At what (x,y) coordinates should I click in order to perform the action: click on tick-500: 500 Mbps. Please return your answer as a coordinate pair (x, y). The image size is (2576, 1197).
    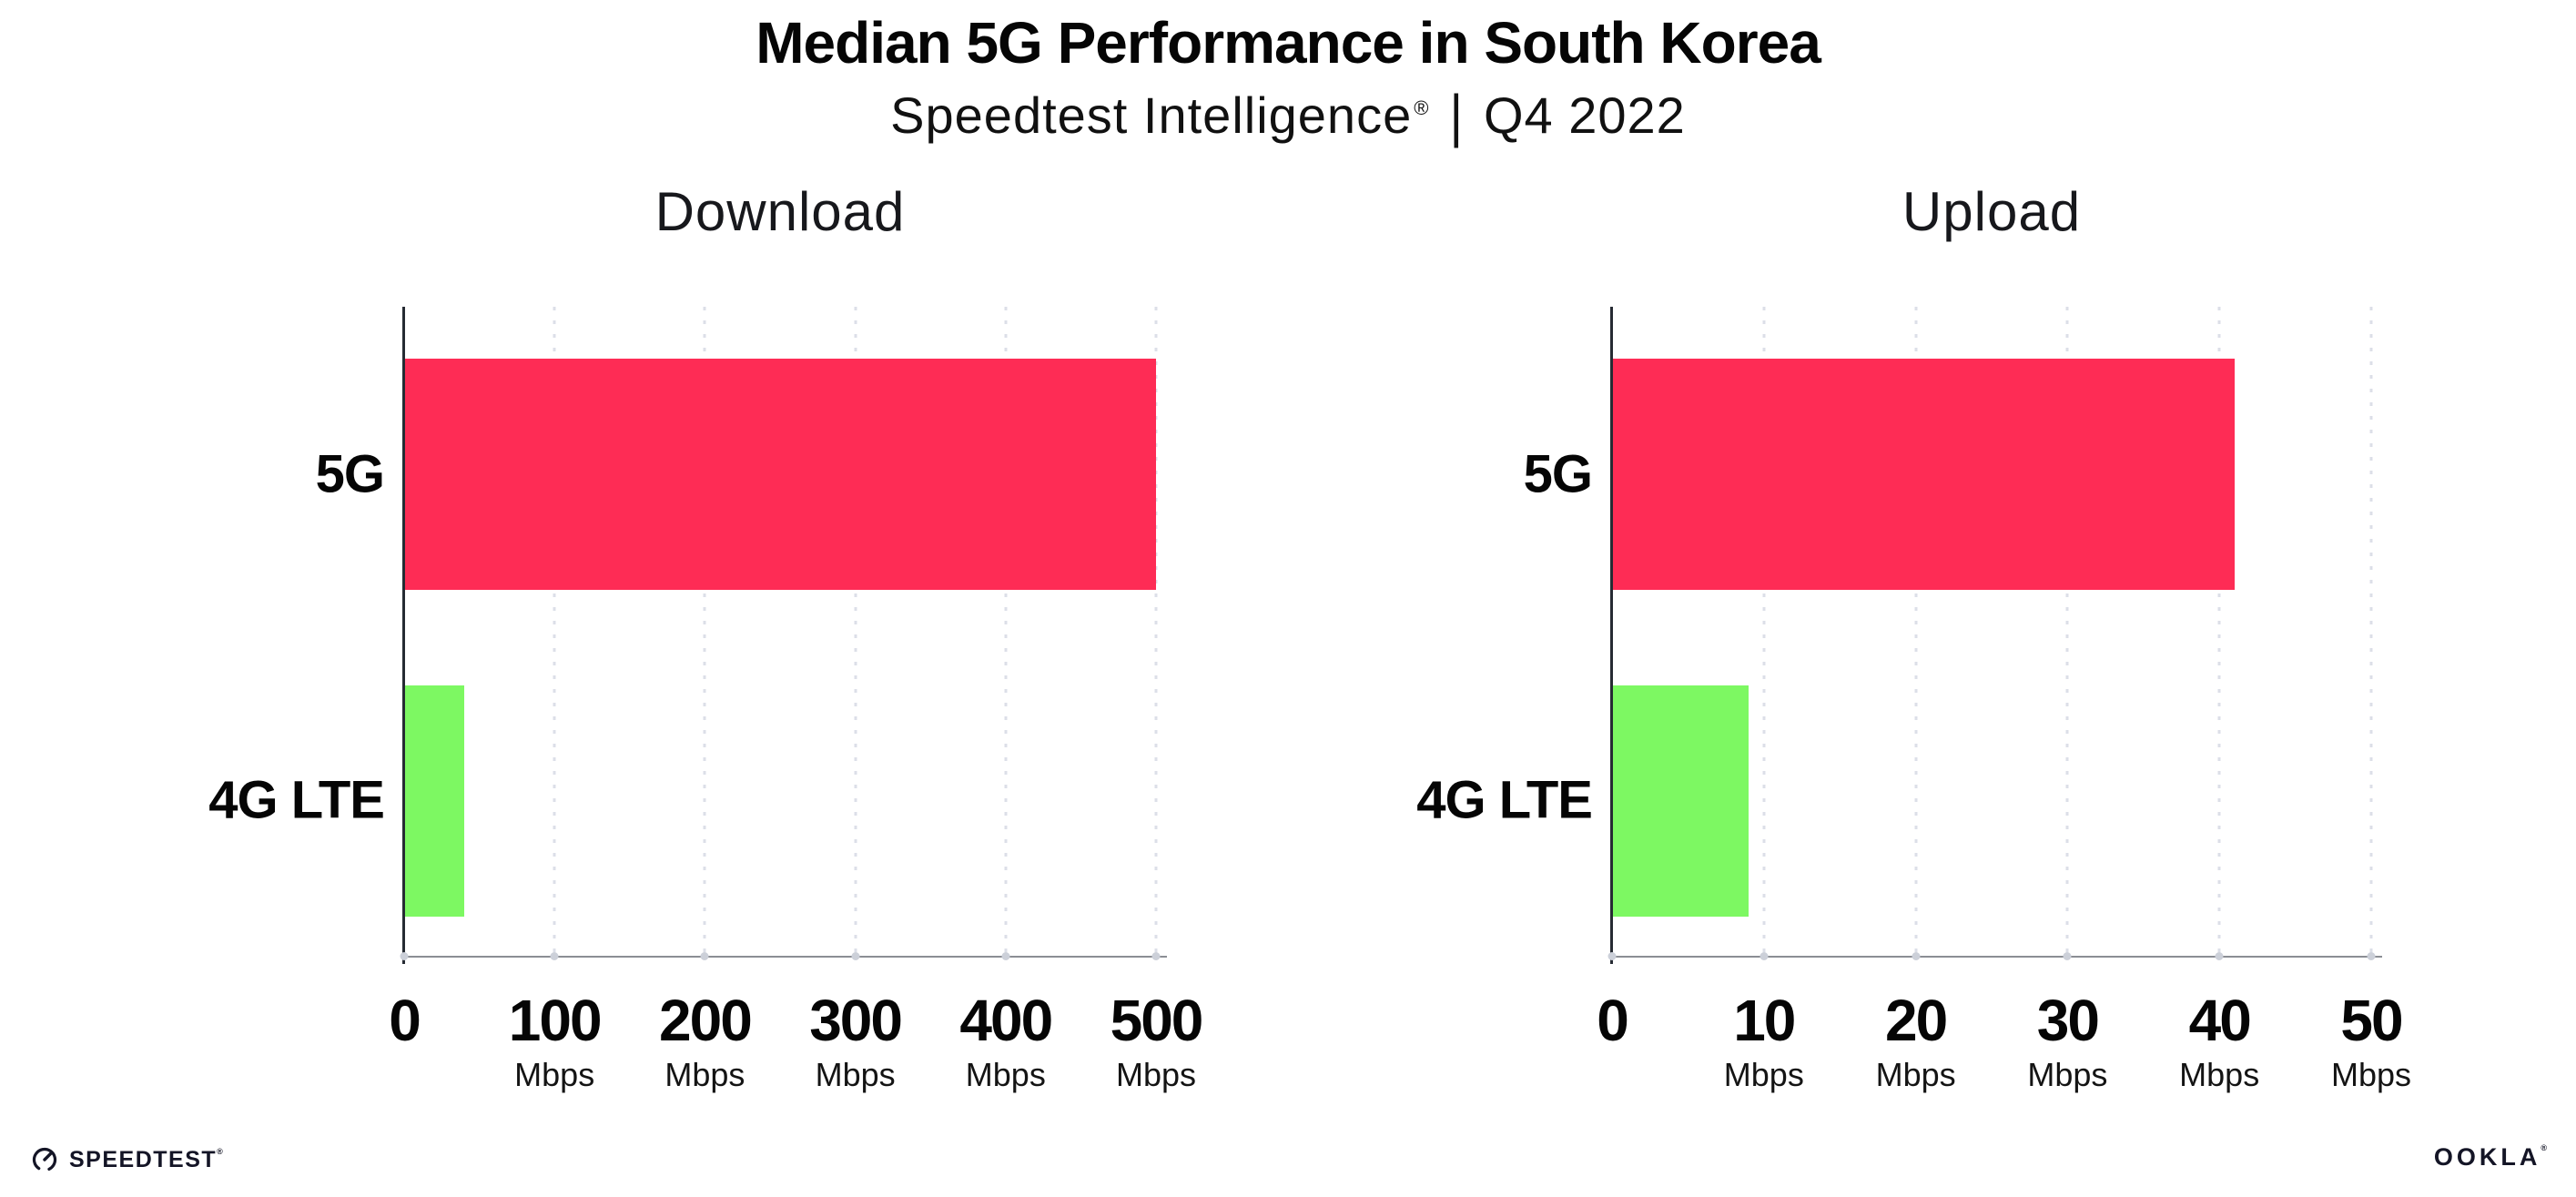
    Looking at the image, I should click on (1157, 1040).